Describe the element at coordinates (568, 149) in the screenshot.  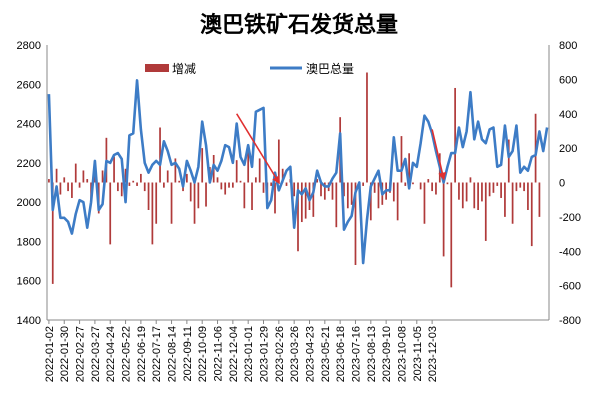
I see `y-right-tick-label: 200` at that location.